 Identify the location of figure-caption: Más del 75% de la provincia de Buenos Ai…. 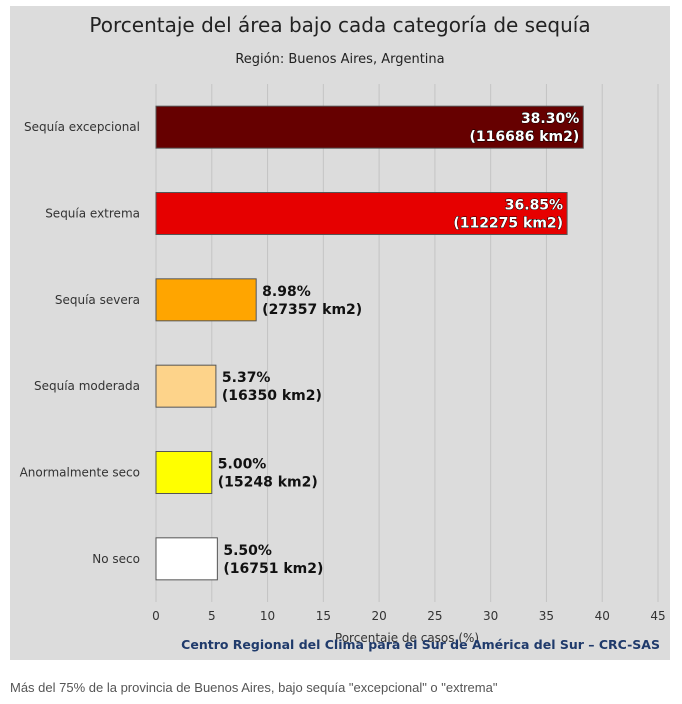
(254, 687).